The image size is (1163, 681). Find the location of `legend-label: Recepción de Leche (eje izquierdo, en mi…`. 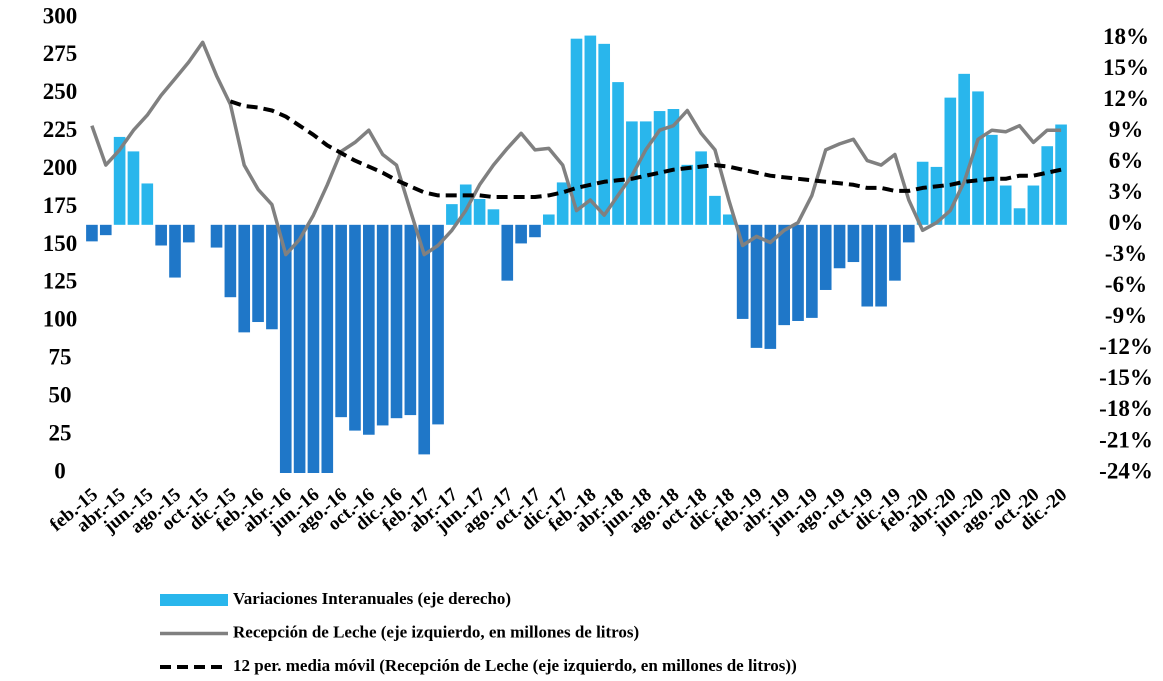

legend-label: Recepción de Leche (eje izquierdo, en mi… is located at coordinates (436, 631).